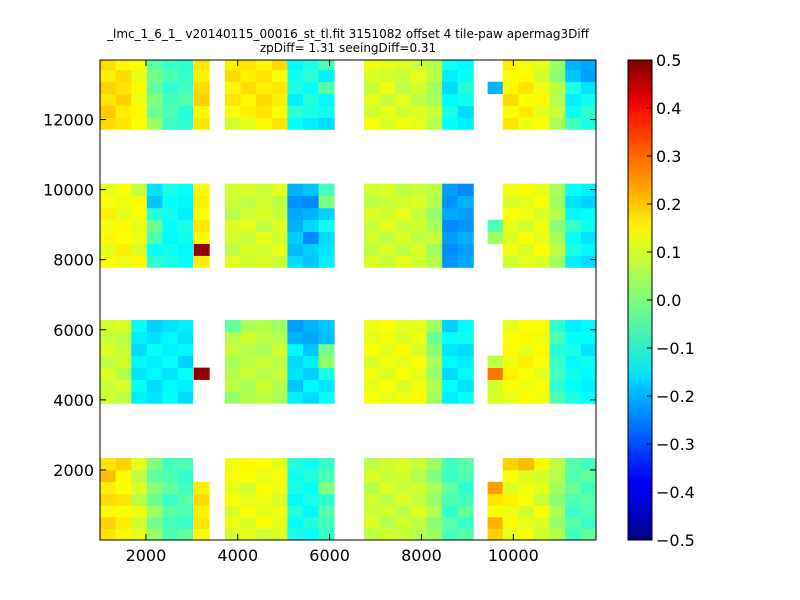  I want to click on x-tick-label: 6000, so click(329, 555).